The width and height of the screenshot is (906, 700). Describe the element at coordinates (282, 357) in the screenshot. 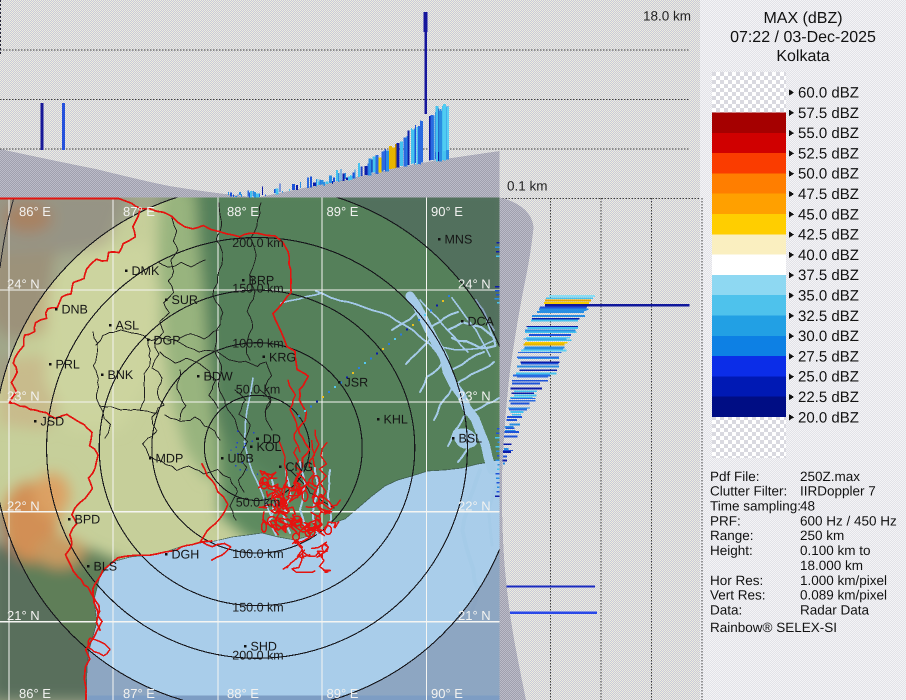

I see `svg-text: KRG` at that location.